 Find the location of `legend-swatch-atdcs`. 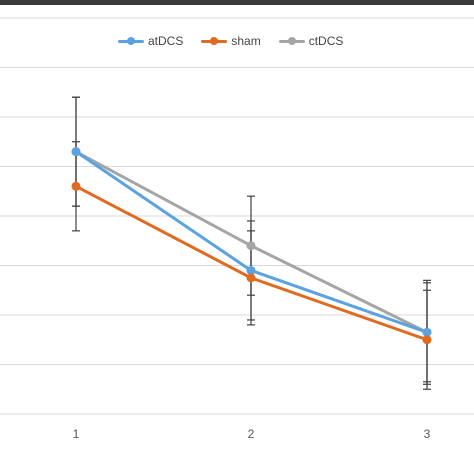

legend-swatch-atdcs is located at coordinates (131, 40).